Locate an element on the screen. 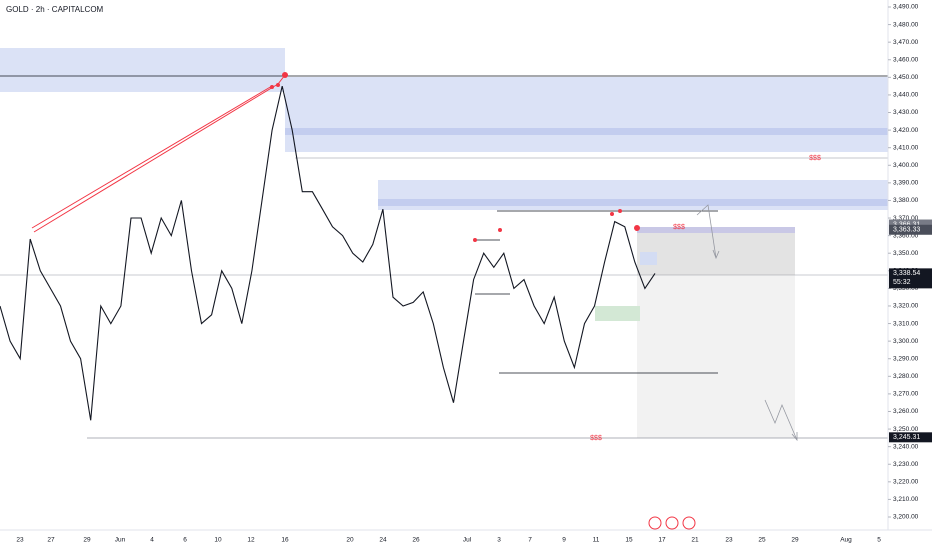  x-tick-label: 20 is located at coordinates (350, 540).